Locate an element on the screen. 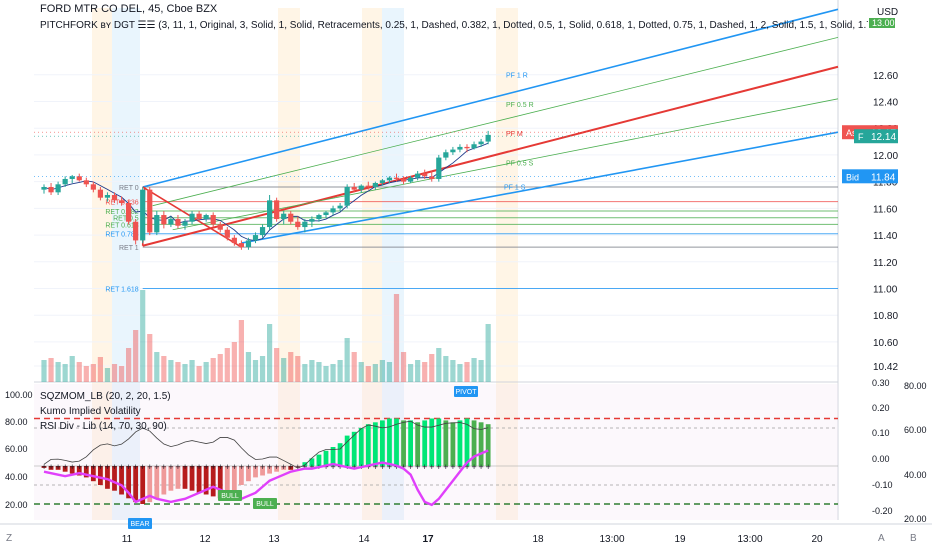 Image resolution: width=932 pixels, height=550 pixels. retracement-label: RET 0.5 is located at coordinates (126, 219).